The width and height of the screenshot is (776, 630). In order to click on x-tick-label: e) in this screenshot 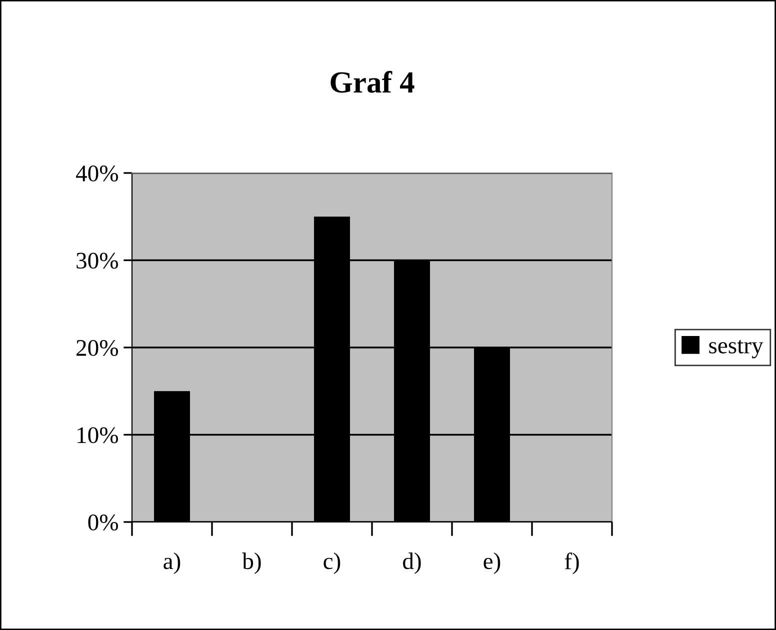, I will do `click(492, 563)`.